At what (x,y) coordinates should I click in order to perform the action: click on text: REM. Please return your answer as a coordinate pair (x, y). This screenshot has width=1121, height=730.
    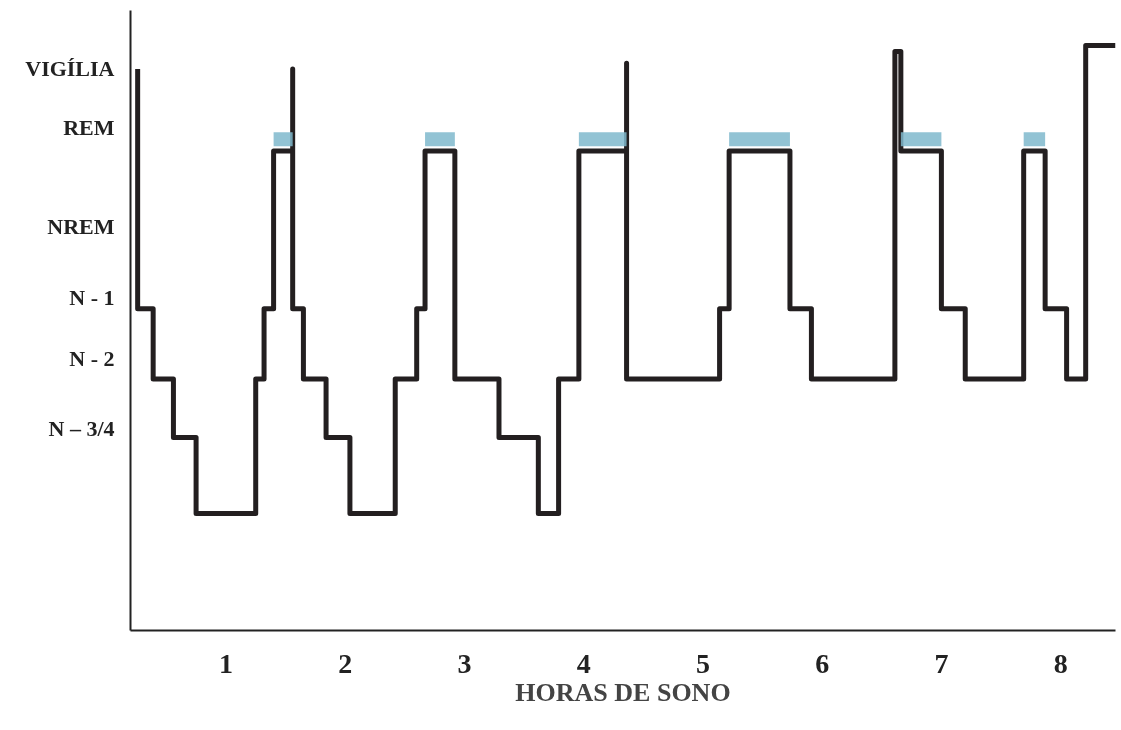
    Looking at the image, I should click on (89, 127).